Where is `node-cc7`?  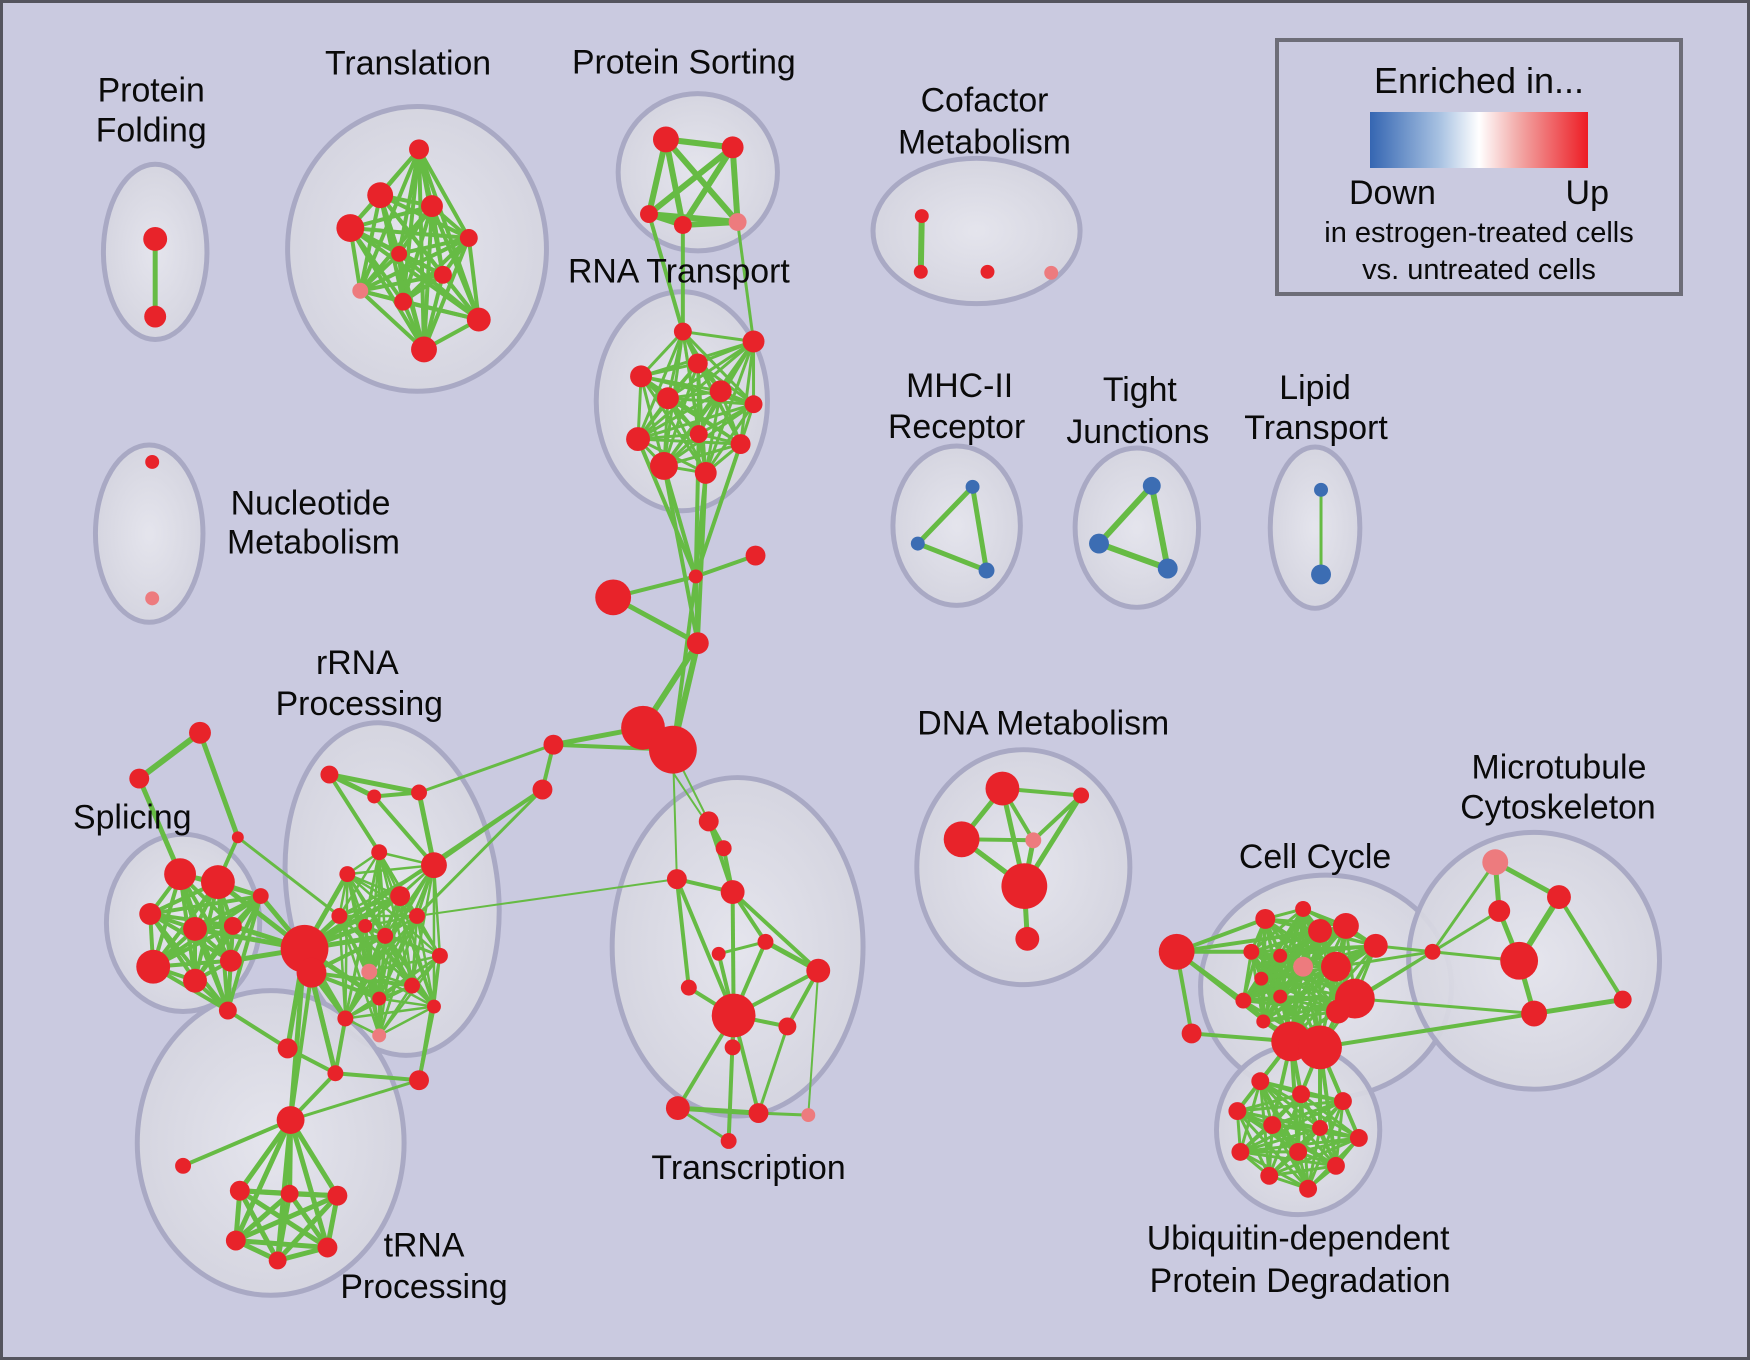 node-cc7 is located at coordinates (1280, 955).